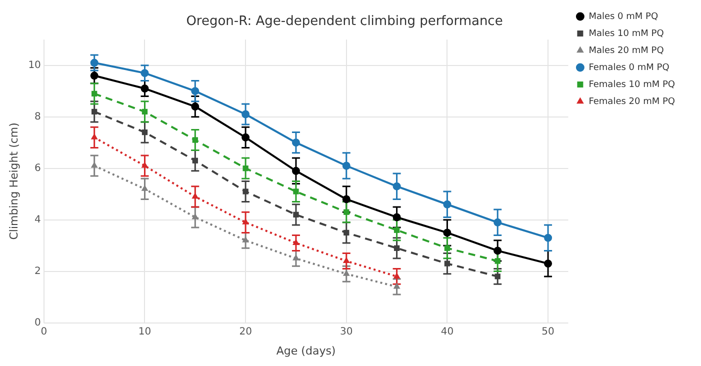  What do you see at coordinates (37, 322) in the screenshot?
I see `y-tick-label: 0` at bounding box center [37, 322].